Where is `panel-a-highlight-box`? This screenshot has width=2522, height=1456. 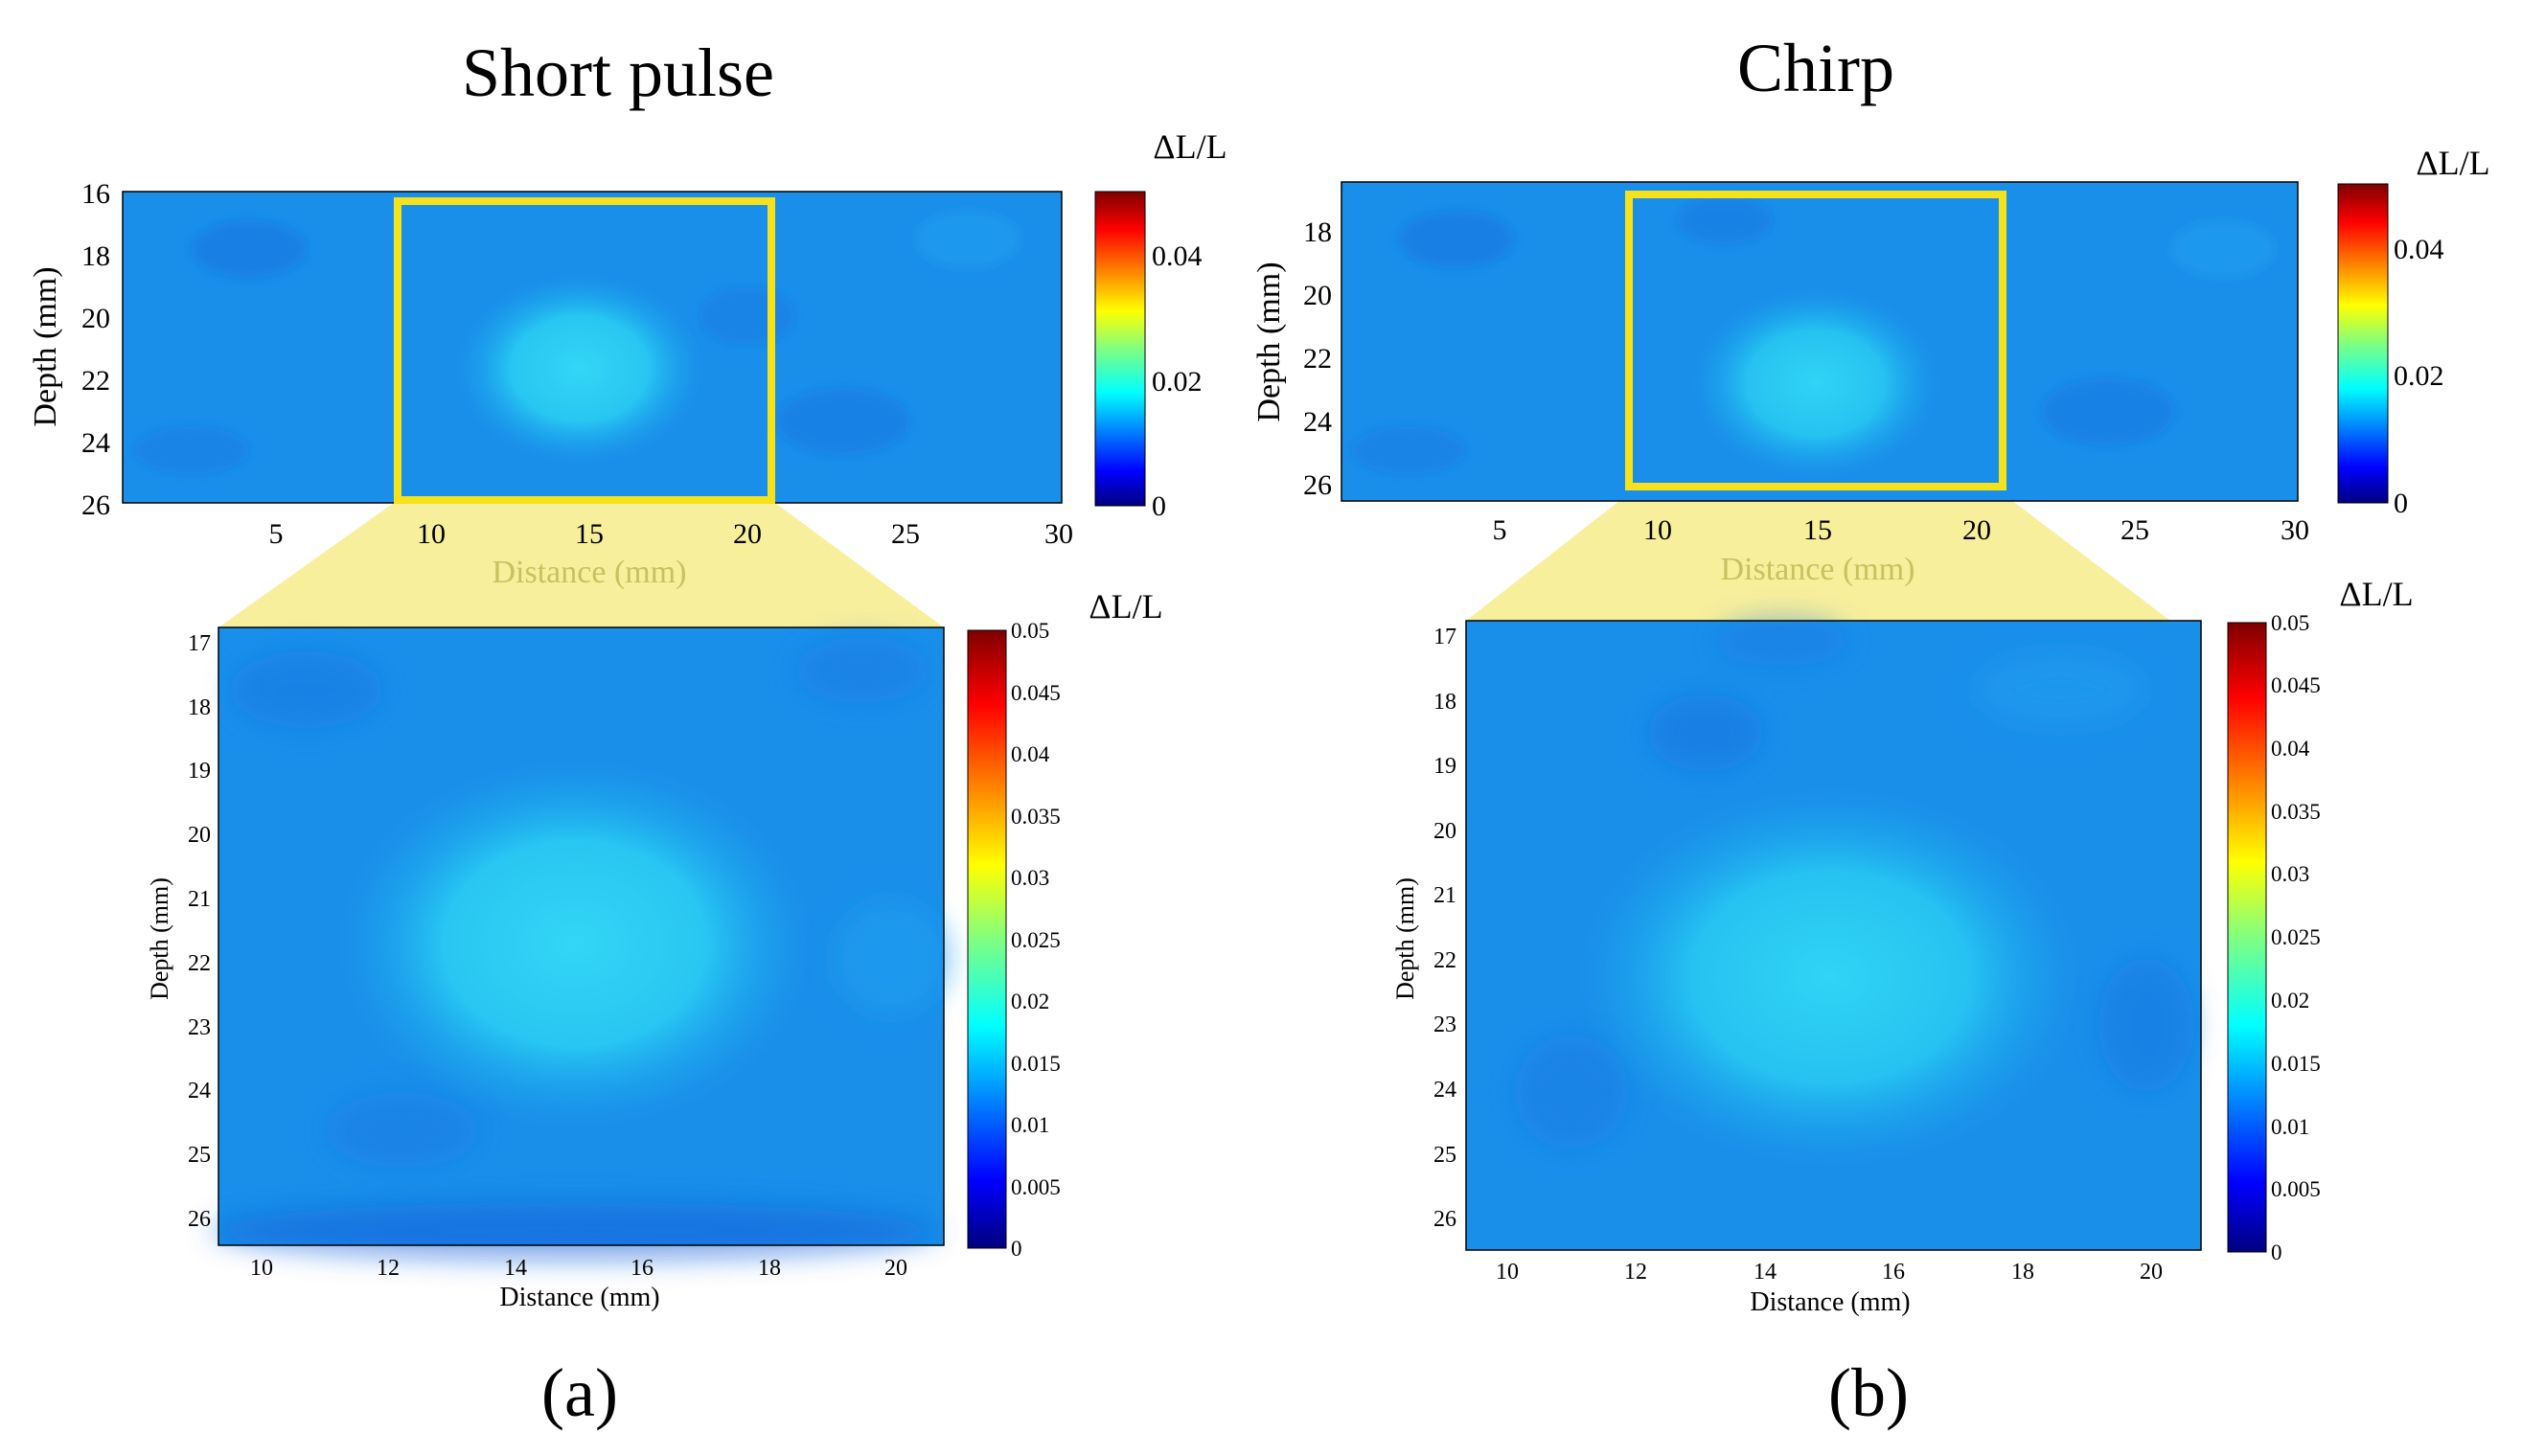 panel-a-highlight-box is located at coordinates (585, 350).